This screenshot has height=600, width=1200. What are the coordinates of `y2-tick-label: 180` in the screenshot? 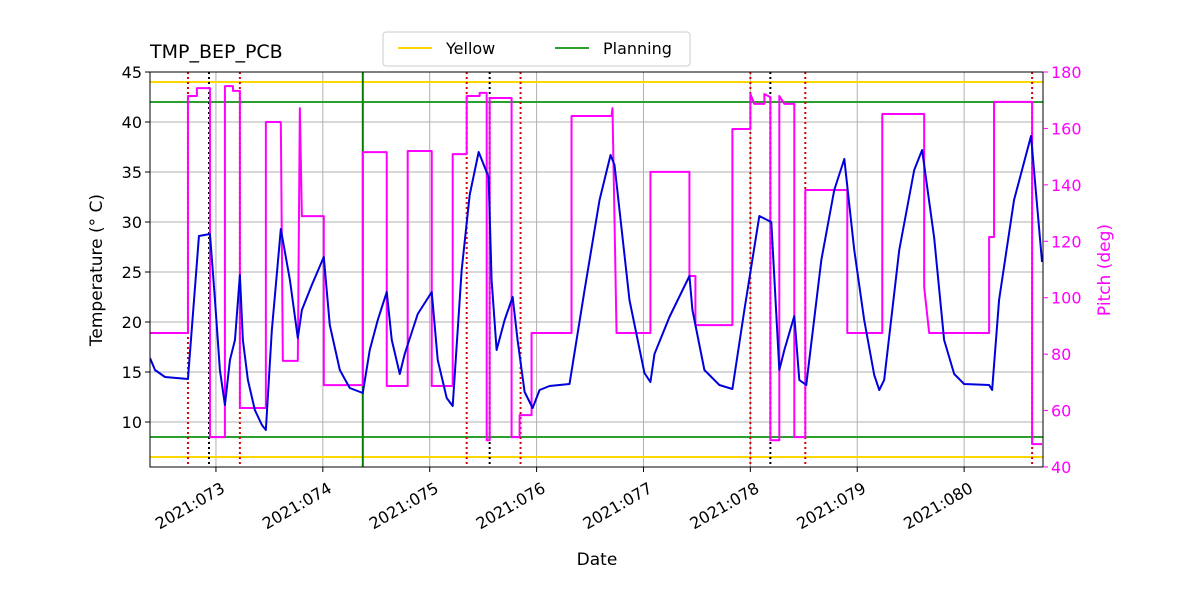 It's located at (1066, 72).